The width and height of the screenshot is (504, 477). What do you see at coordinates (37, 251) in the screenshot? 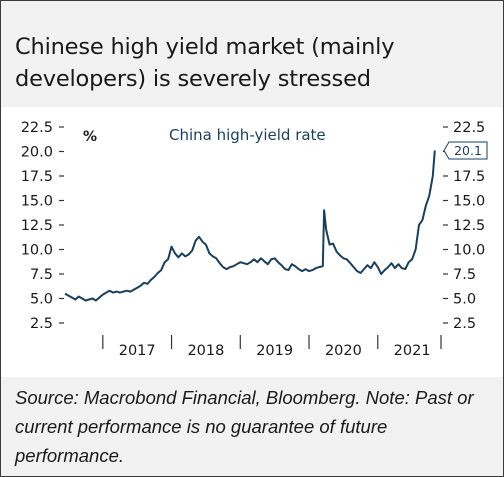
I see `y-tick-label-left: 10.0` at bounding box center [37, 251].